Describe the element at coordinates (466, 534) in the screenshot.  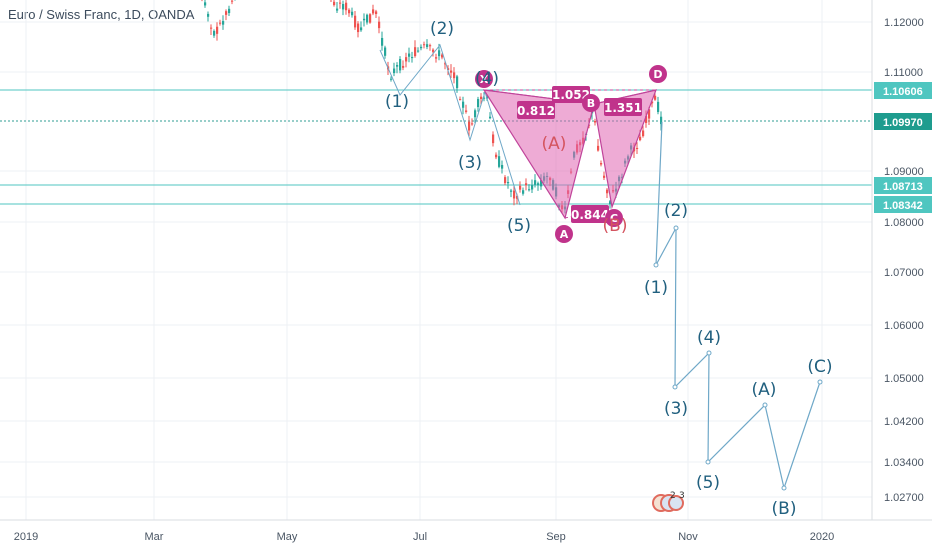
I see `time-axis: 2019 Mar May Jul Sep Nov 2020` at that location.